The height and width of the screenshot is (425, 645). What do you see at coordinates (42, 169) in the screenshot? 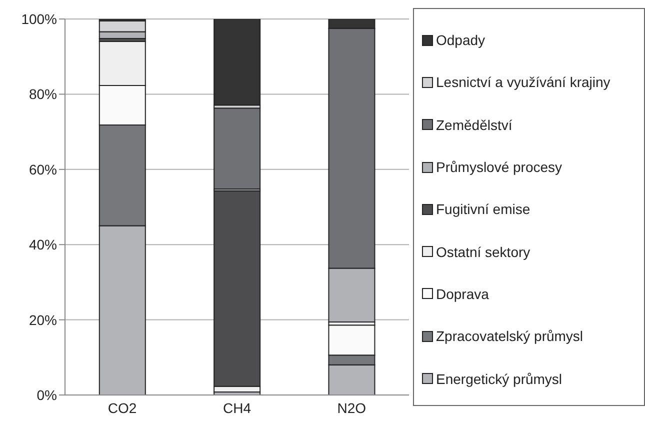
I see `y-tick-label: 60%` at bounding box center [42, 169].